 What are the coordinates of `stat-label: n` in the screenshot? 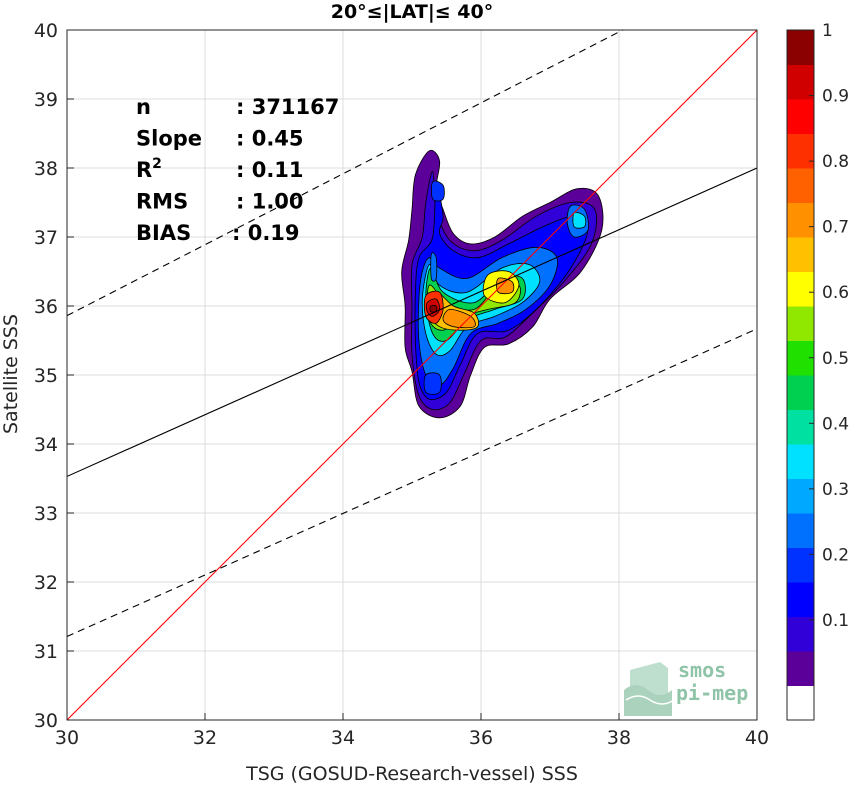 It's located at (143, 107).